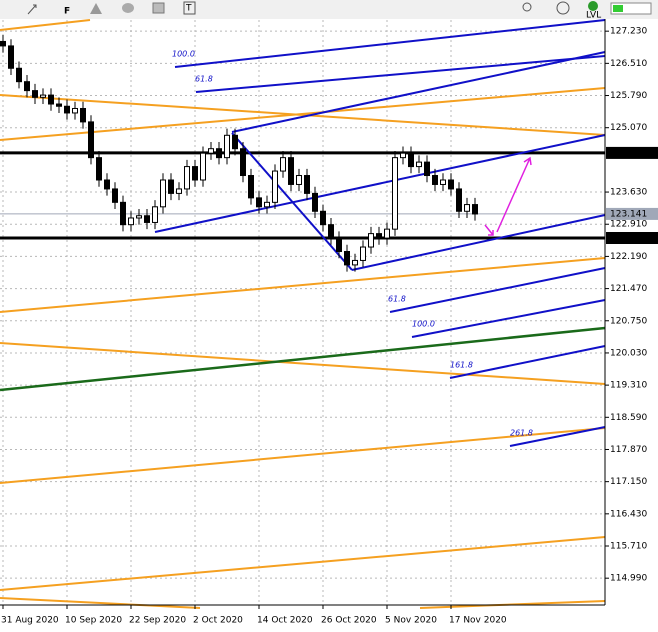  What do you see at coordinates (478, 621) in the screenshot?
I see `x-tick-label: 17 Nov 2020` at bounding box center [478, 621].